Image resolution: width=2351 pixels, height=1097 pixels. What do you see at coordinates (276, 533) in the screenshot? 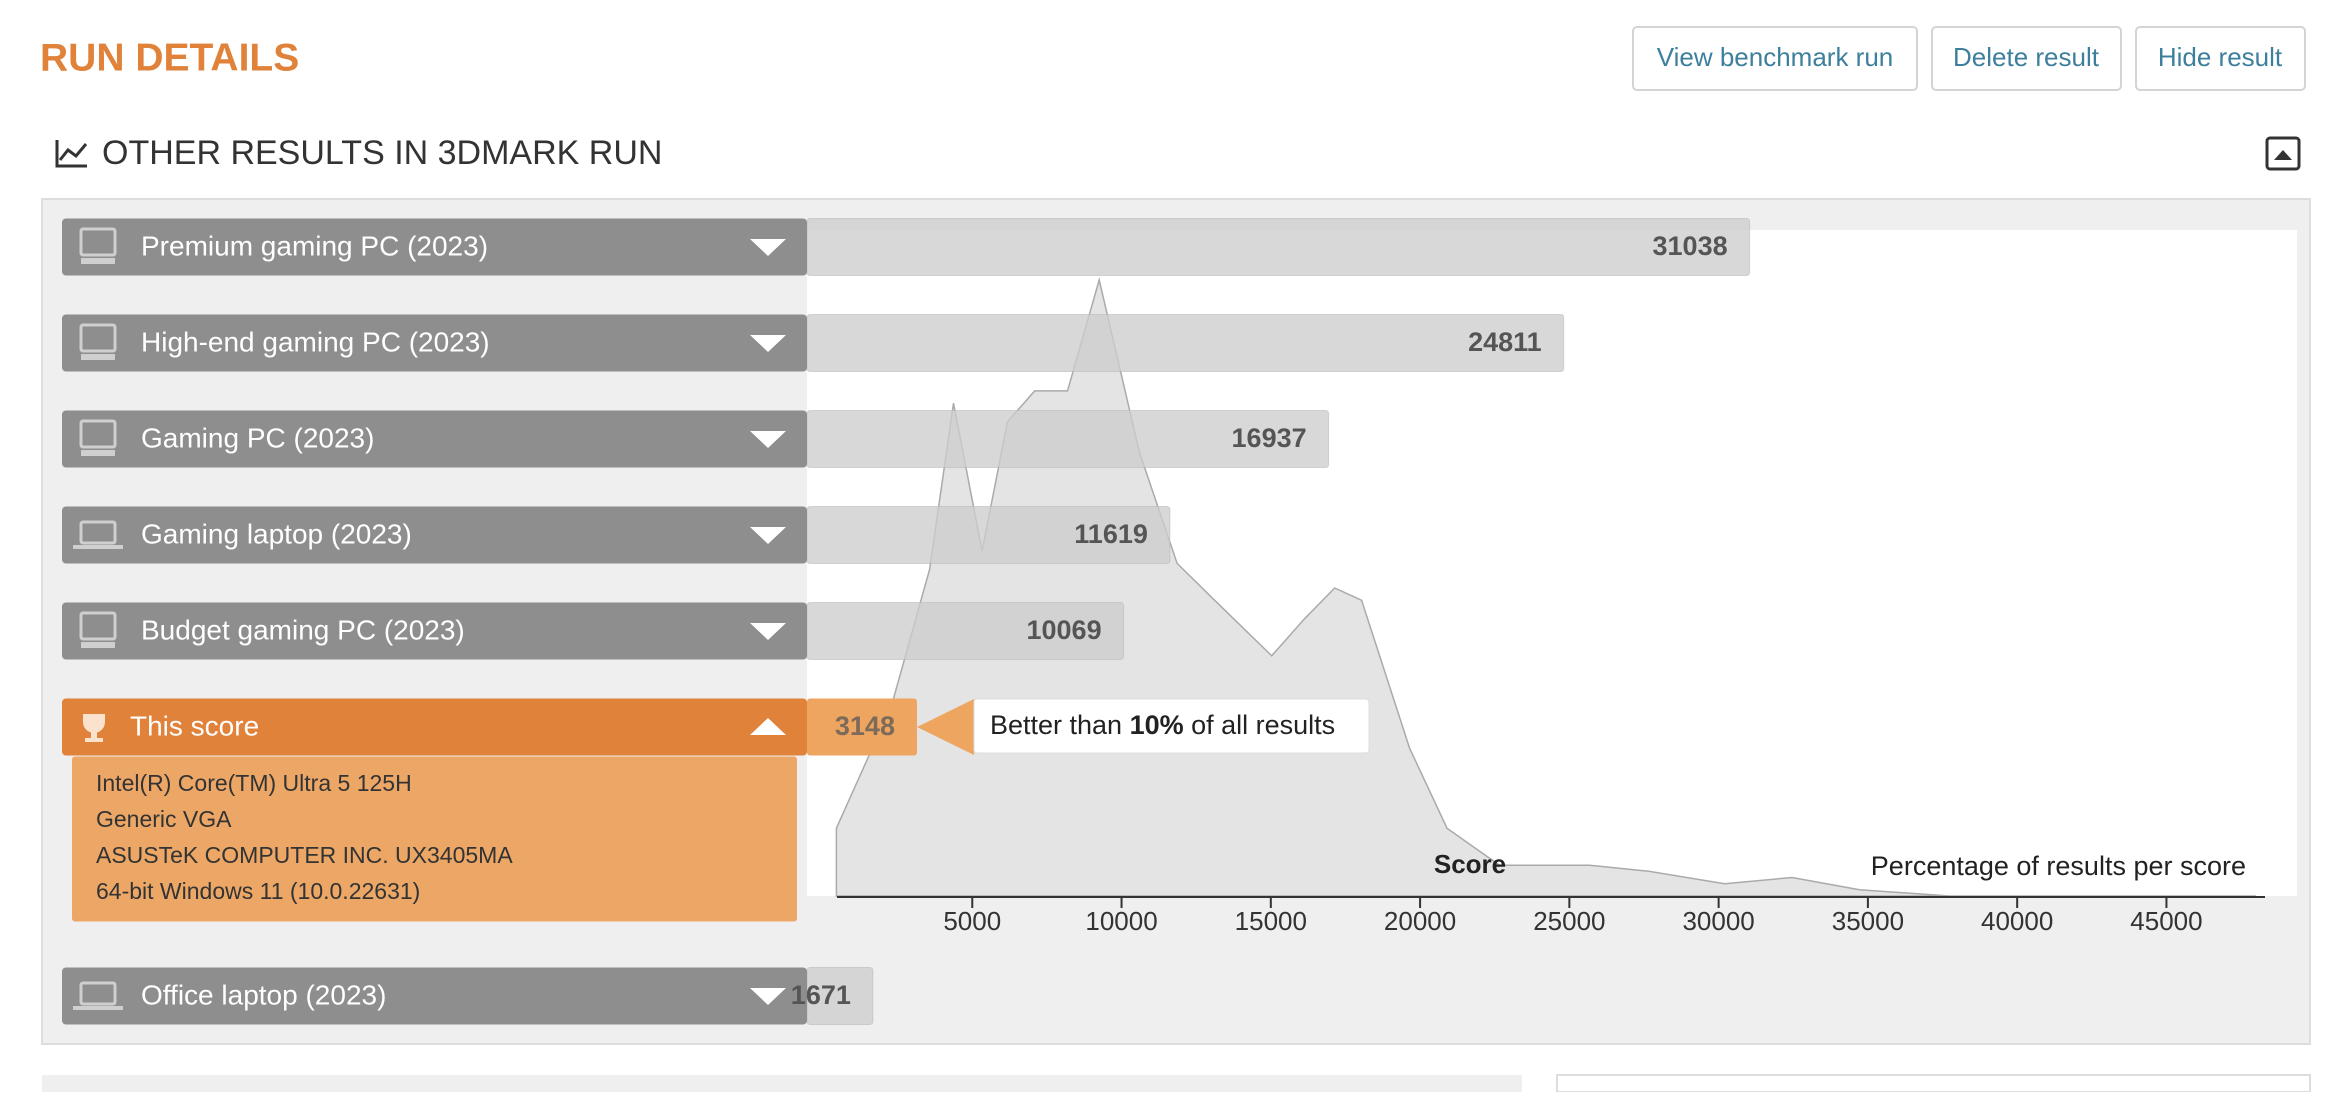
I see `row-label: Gaming laptop (2023)` at bounding box center [276, 533].